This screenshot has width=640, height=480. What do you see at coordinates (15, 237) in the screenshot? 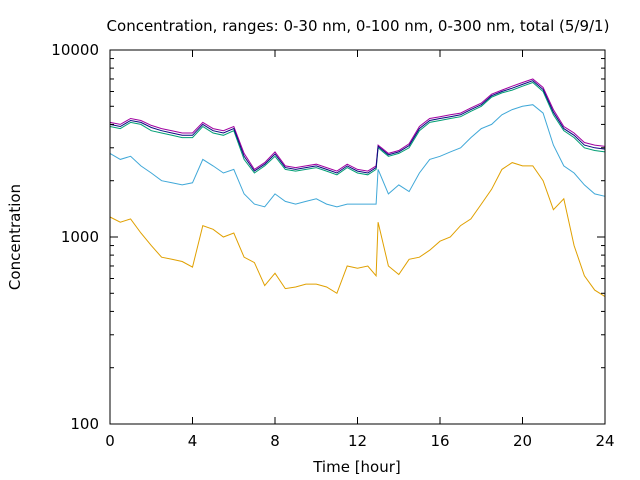
I see `y-axis-label: Concentration` at bounding box center [15, 237].